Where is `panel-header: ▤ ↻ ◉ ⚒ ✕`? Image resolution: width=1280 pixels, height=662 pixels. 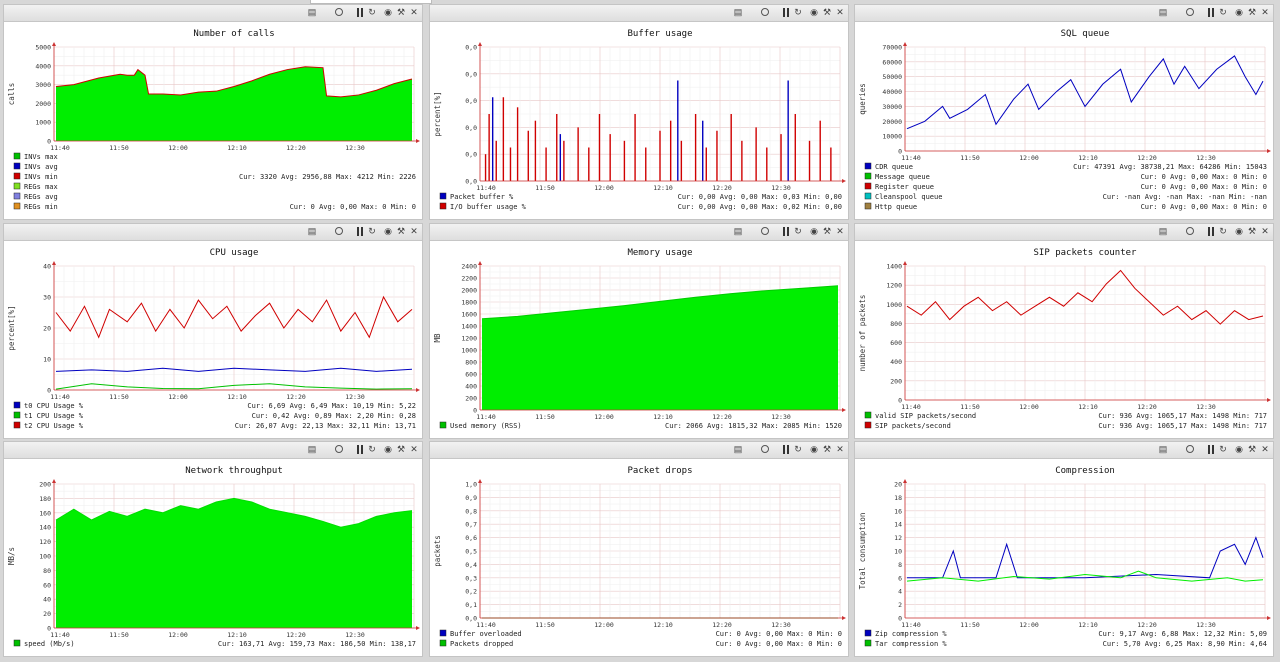 panel-header: ▤ ↻ ◉ ⚒ ✕ is located at coordinates (213, 232).